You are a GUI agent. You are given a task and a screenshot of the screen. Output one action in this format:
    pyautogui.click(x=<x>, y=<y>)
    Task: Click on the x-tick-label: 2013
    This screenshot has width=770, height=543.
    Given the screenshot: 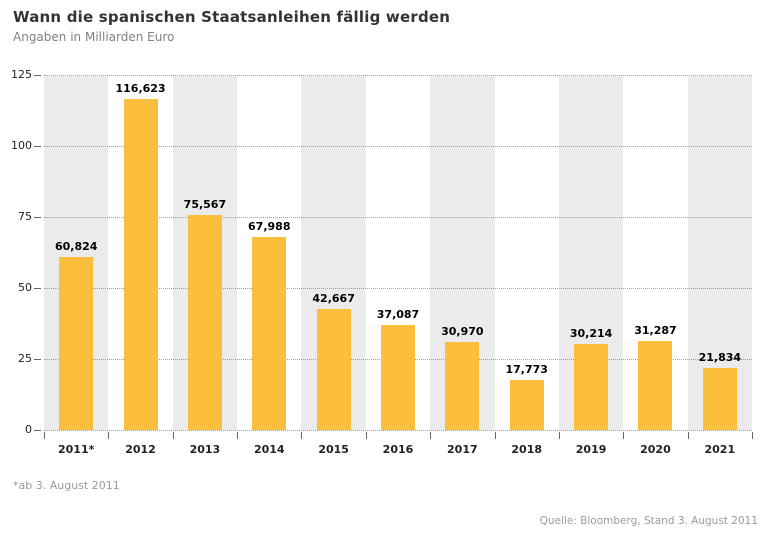 What is the action you would take?
    pyautogui.click(x=205, y=449)
    